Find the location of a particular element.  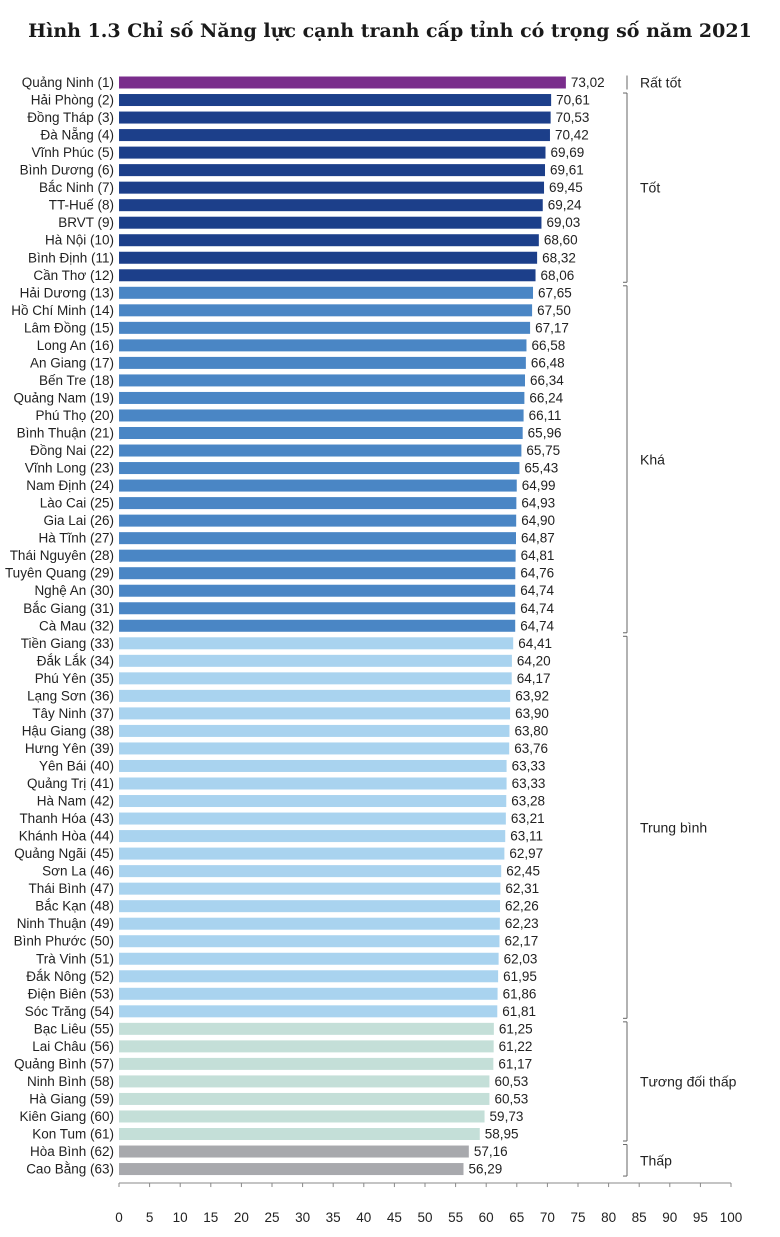

category-label: Hải Phòng (2) is located at coordinates (72, 100).